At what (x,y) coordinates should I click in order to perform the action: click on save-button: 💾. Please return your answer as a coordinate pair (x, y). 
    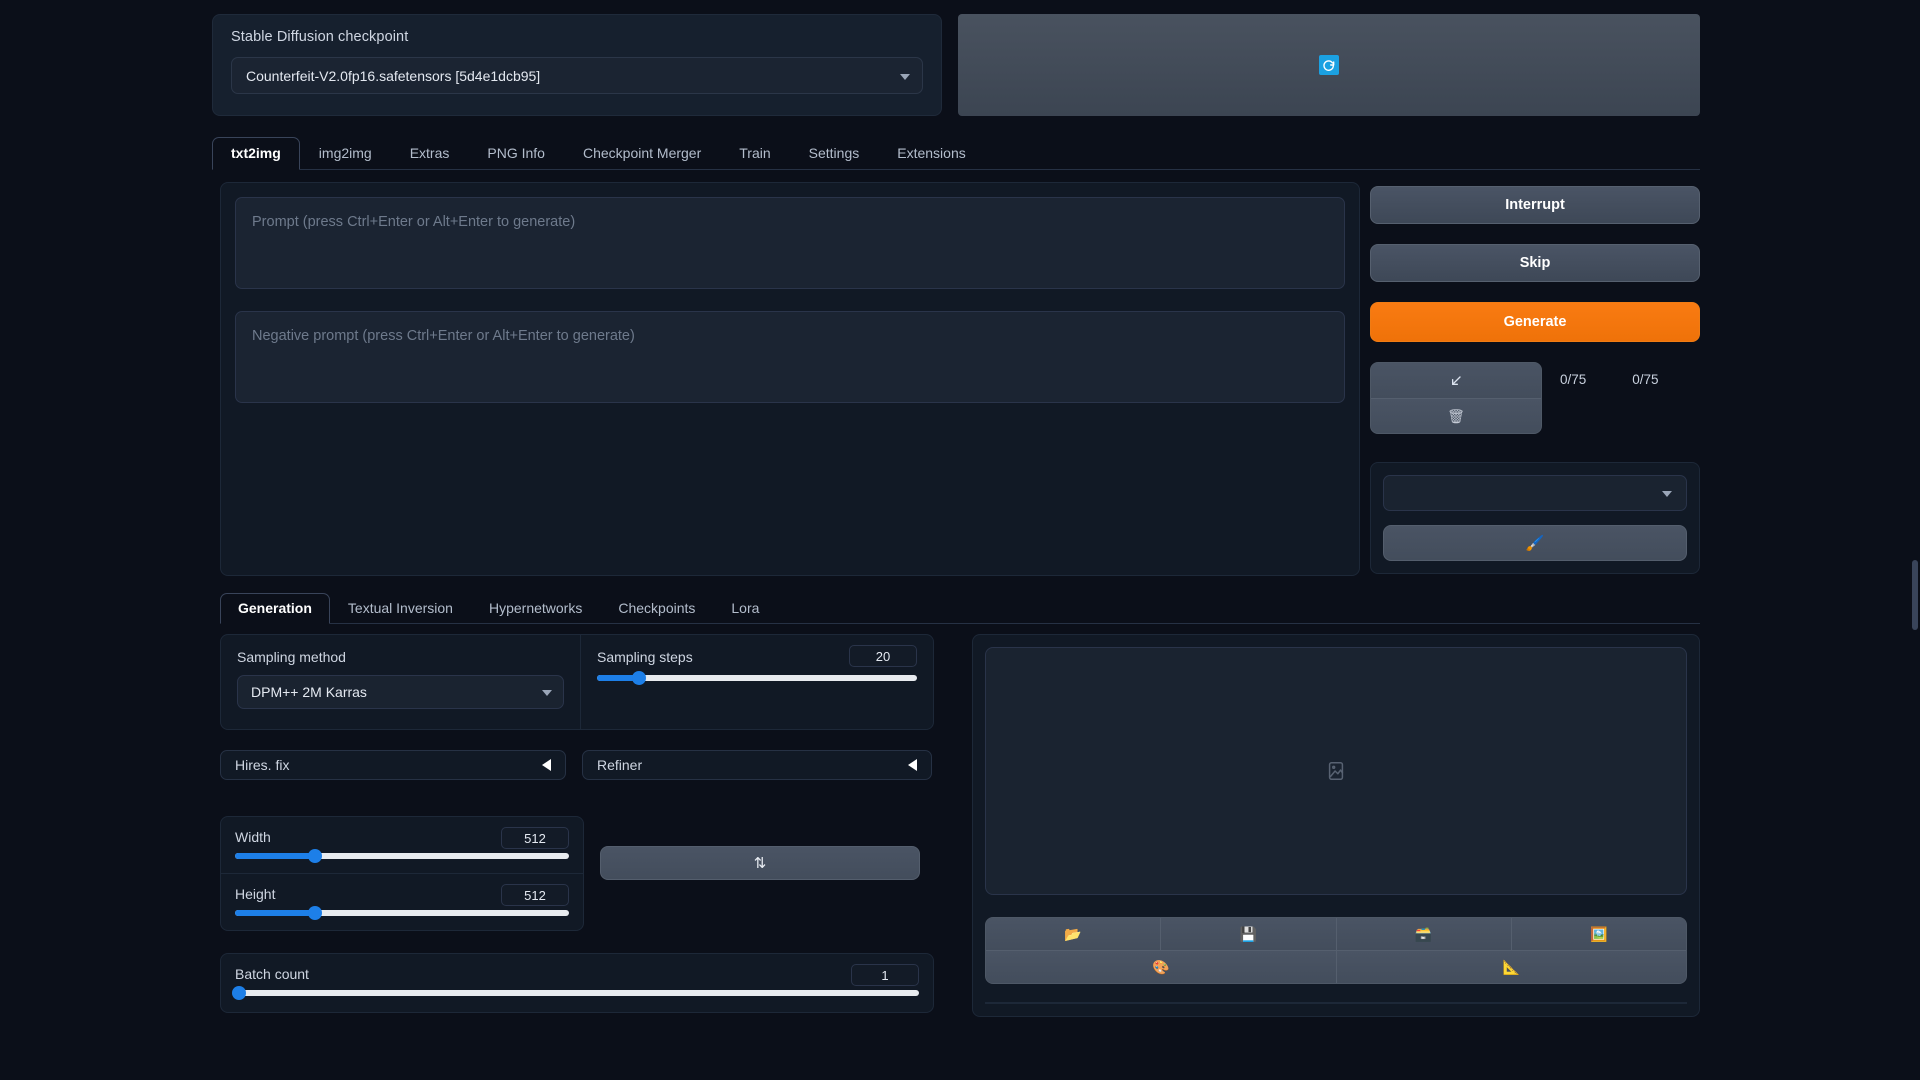
    Looking at the image, I should click on (1248, 934).